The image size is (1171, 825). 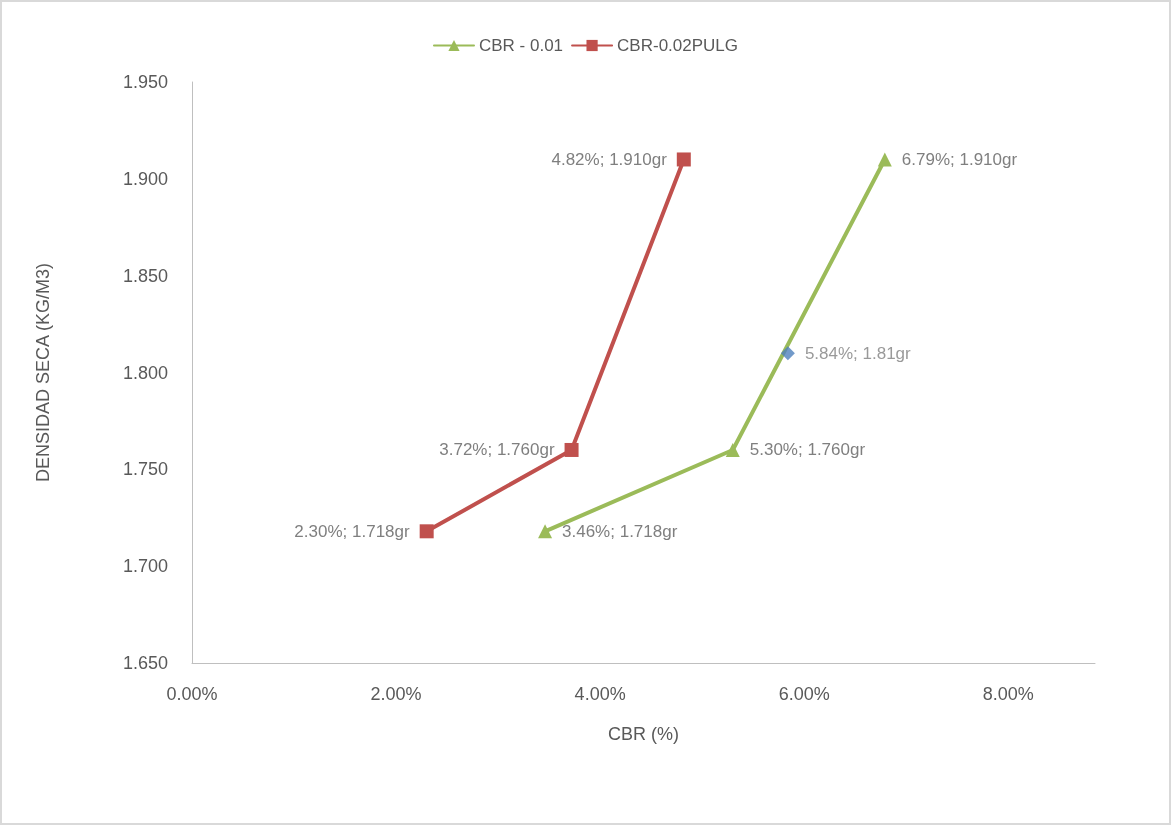 I want to click on legend-label: CBR - 0.01, so click(x=521, y=45).